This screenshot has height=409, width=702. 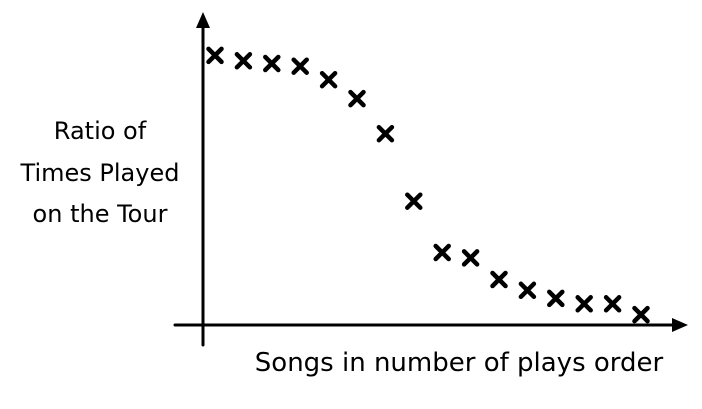 What do you see at coordinates (100, 131) in the screenshot?
I see `y-axis-label-line-1: Ratio of` at bounding box center [100, 131].